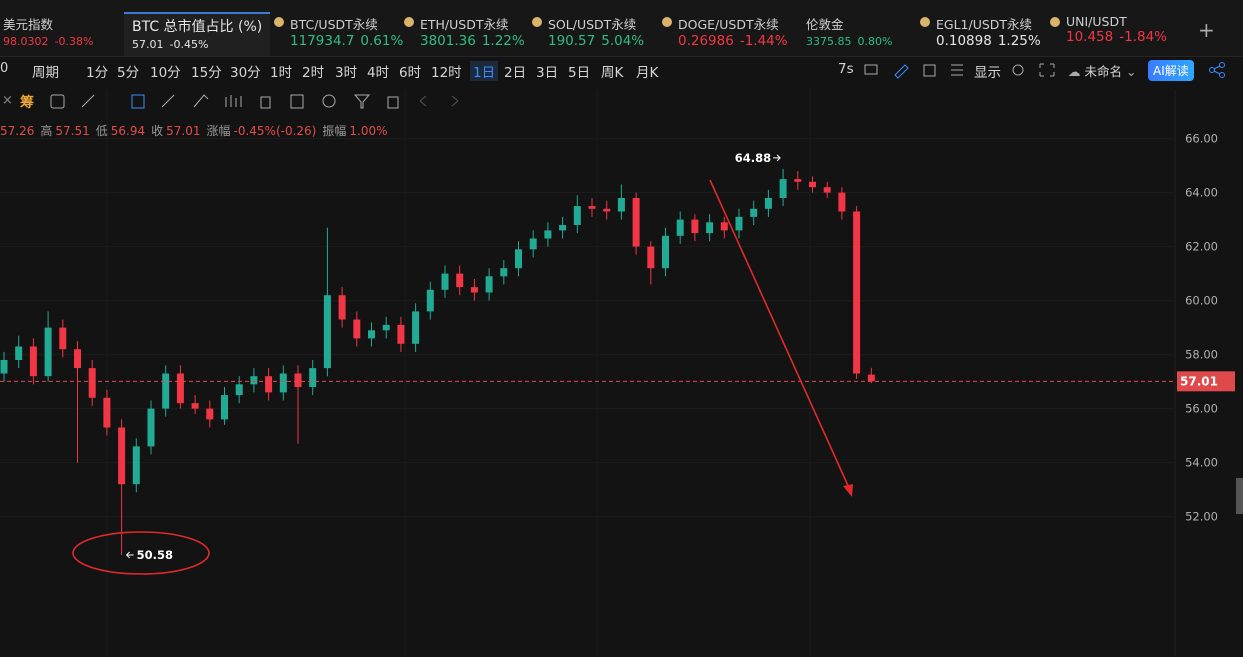 The height and width of the screenshot is (657, 1243). Describe the element at coordinates (410, 73) in the screenshot. I see `interval-button: 6时` at that location.